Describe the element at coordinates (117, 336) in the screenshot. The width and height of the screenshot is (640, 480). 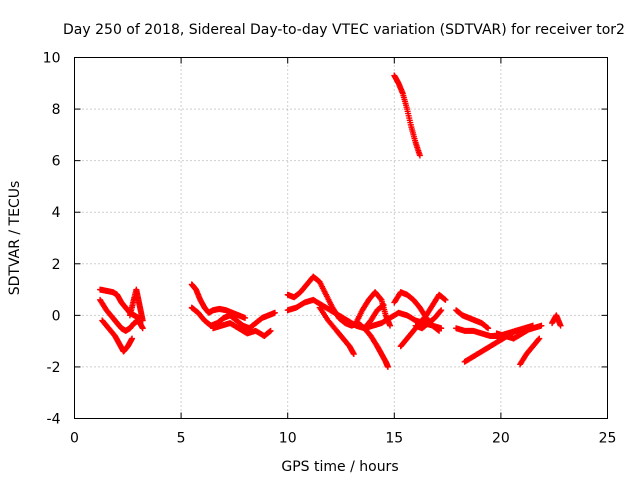
I see `series-arc1c` at that location.